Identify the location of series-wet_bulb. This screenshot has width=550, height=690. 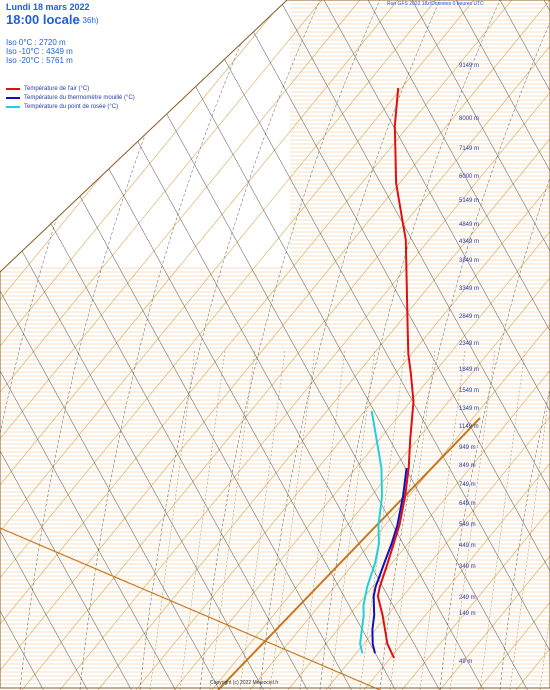
(389, 560).